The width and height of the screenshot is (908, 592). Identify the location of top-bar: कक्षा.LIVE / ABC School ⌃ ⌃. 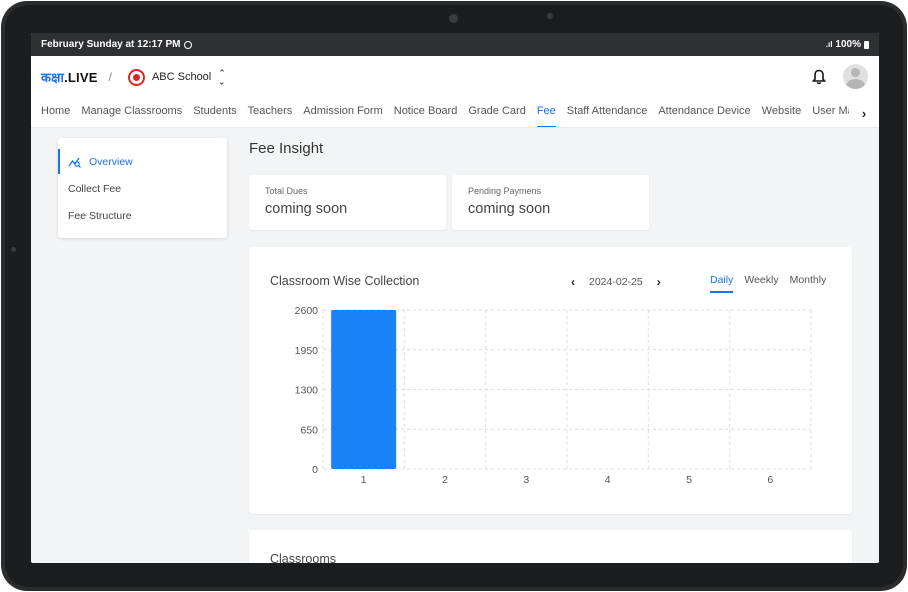
(455, 77).